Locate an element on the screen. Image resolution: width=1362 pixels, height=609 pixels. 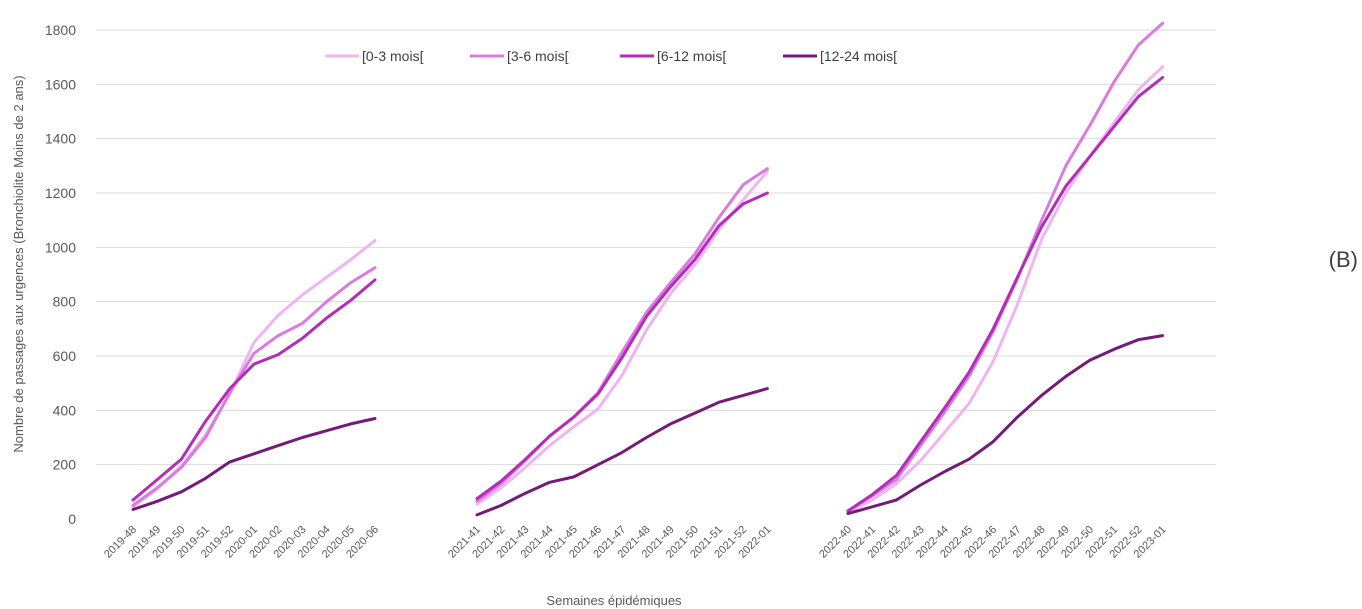
y-tick-label: 400 is located at coordinates (65, 410).